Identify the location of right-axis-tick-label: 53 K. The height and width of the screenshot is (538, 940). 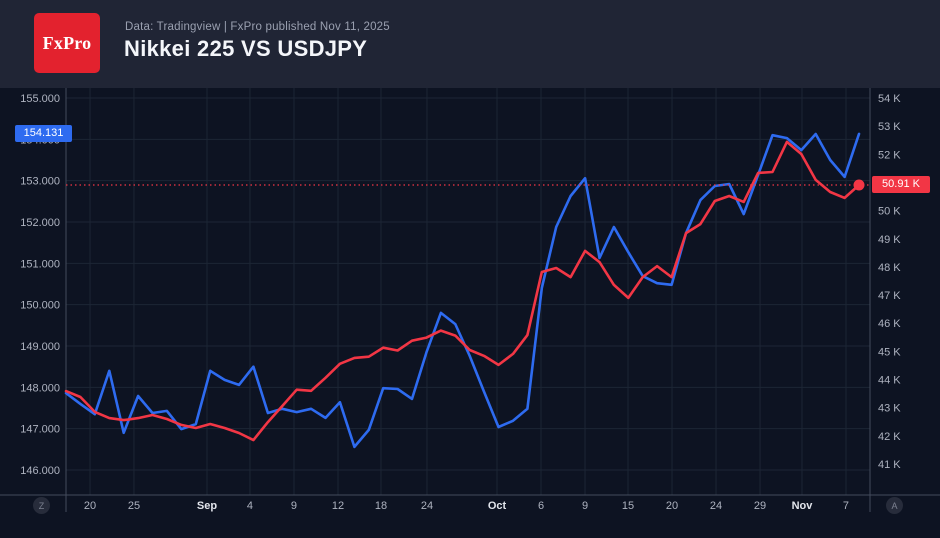
(889, 127).